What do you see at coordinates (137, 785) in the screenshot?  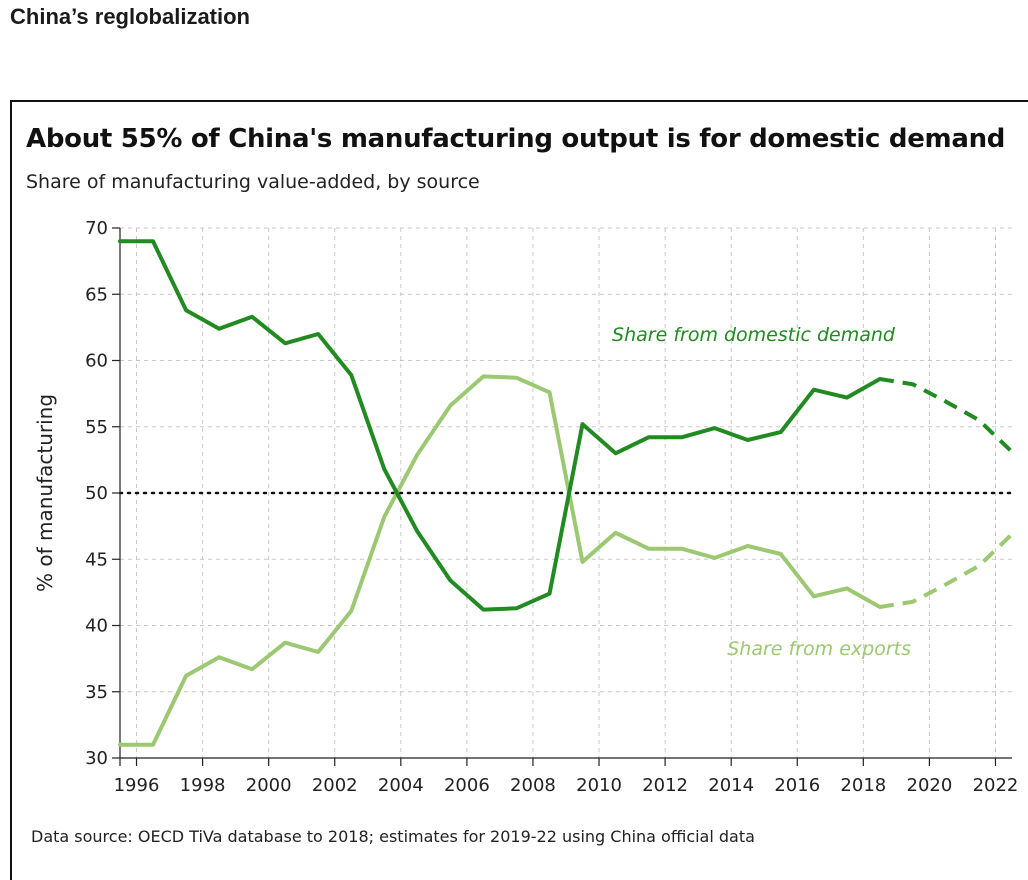 I see `x-tick-label: 1996` at bounding box center [137, 785].